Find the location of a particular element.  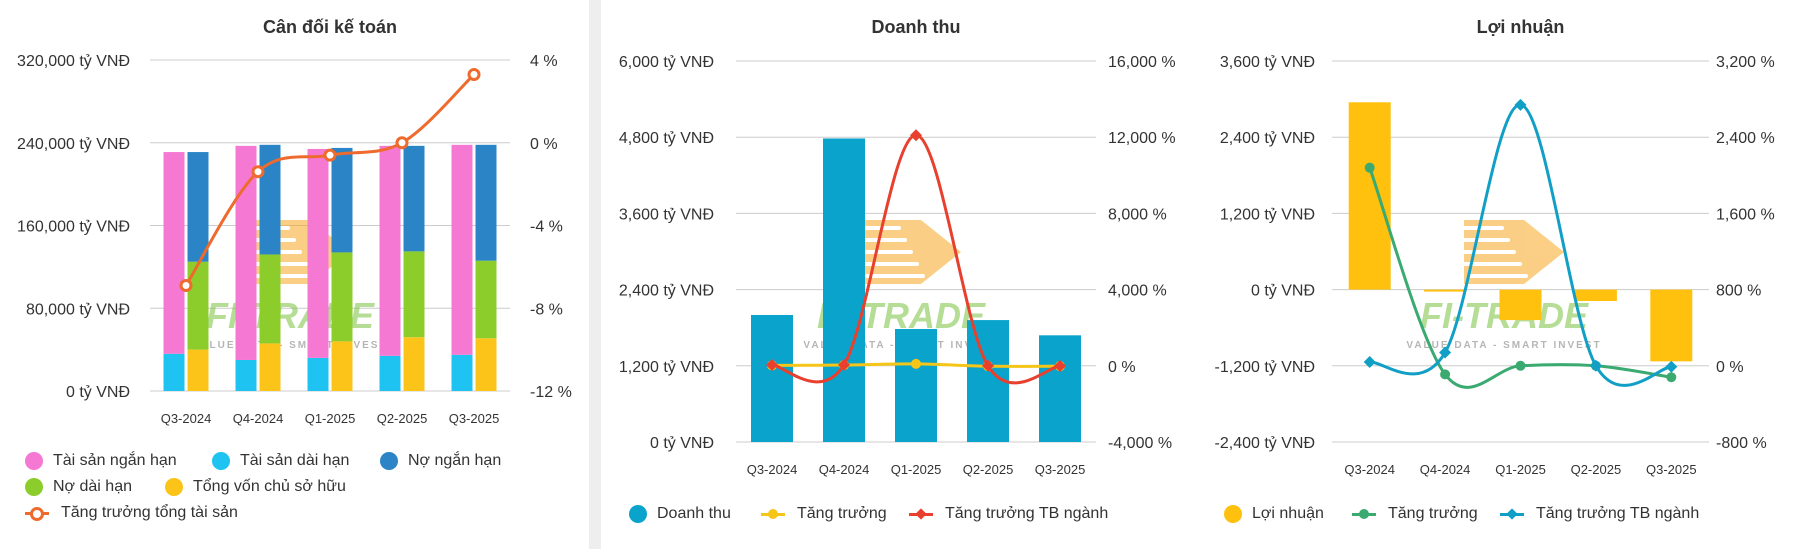

legend-item: Doanh thu is located at coordinates (680, 514).